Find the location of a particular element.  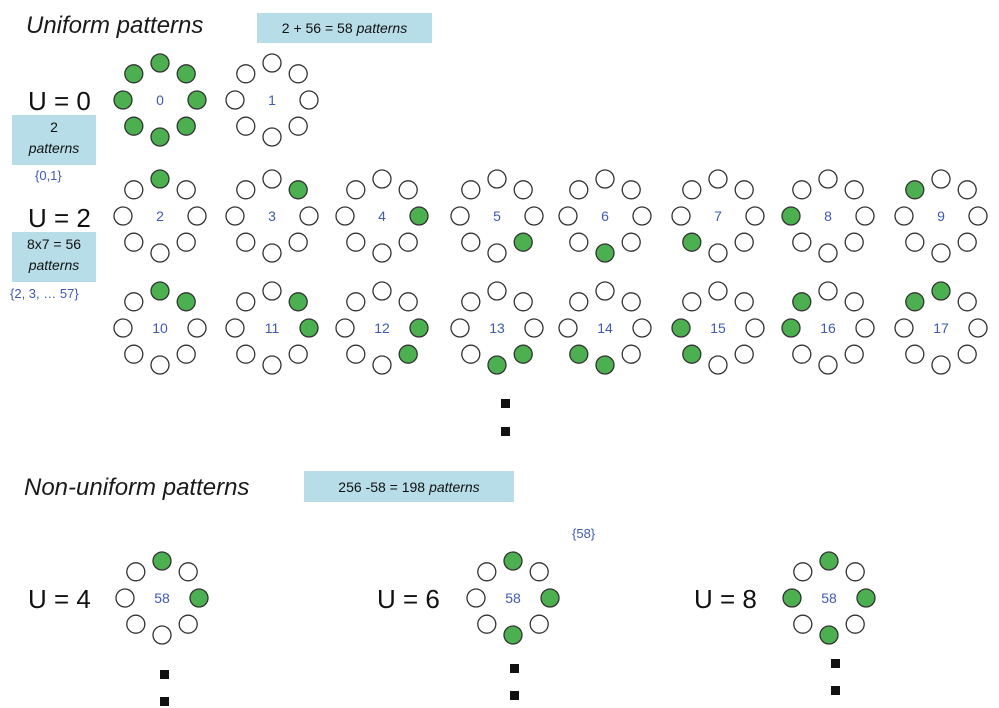

pattern-16-ring: 16 is located at coordinates (828, 328).